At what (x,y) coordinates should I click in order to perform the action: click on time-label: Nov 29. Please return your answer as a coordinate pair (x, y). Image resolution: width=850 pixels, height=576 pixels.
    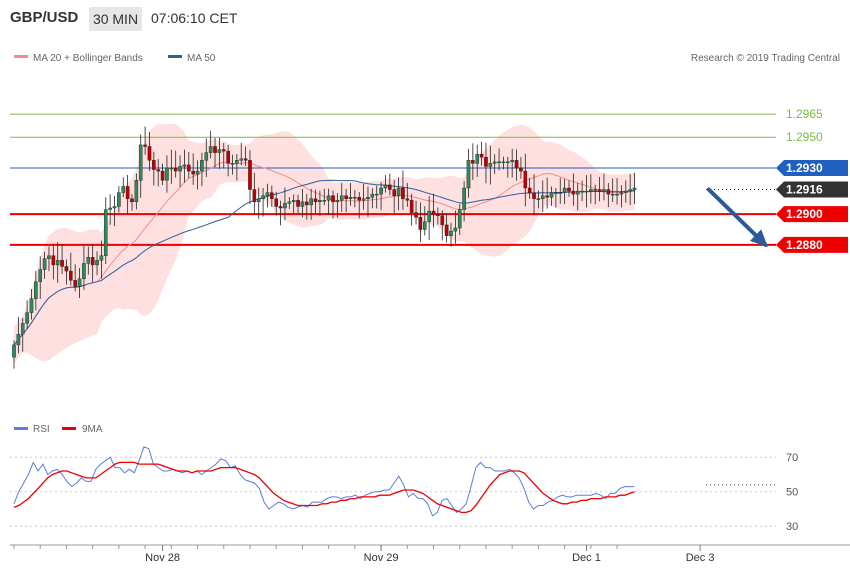
    Looking at the image, I should click on (381, 558).